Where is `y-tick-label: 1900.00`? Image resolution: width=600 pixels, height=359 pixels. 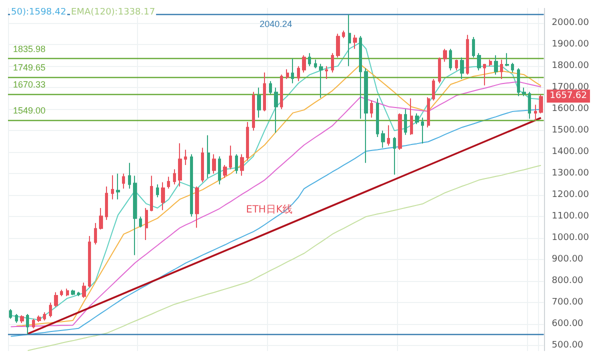
y-tick-label: 1900.00 is located at coordinates (571, 45).